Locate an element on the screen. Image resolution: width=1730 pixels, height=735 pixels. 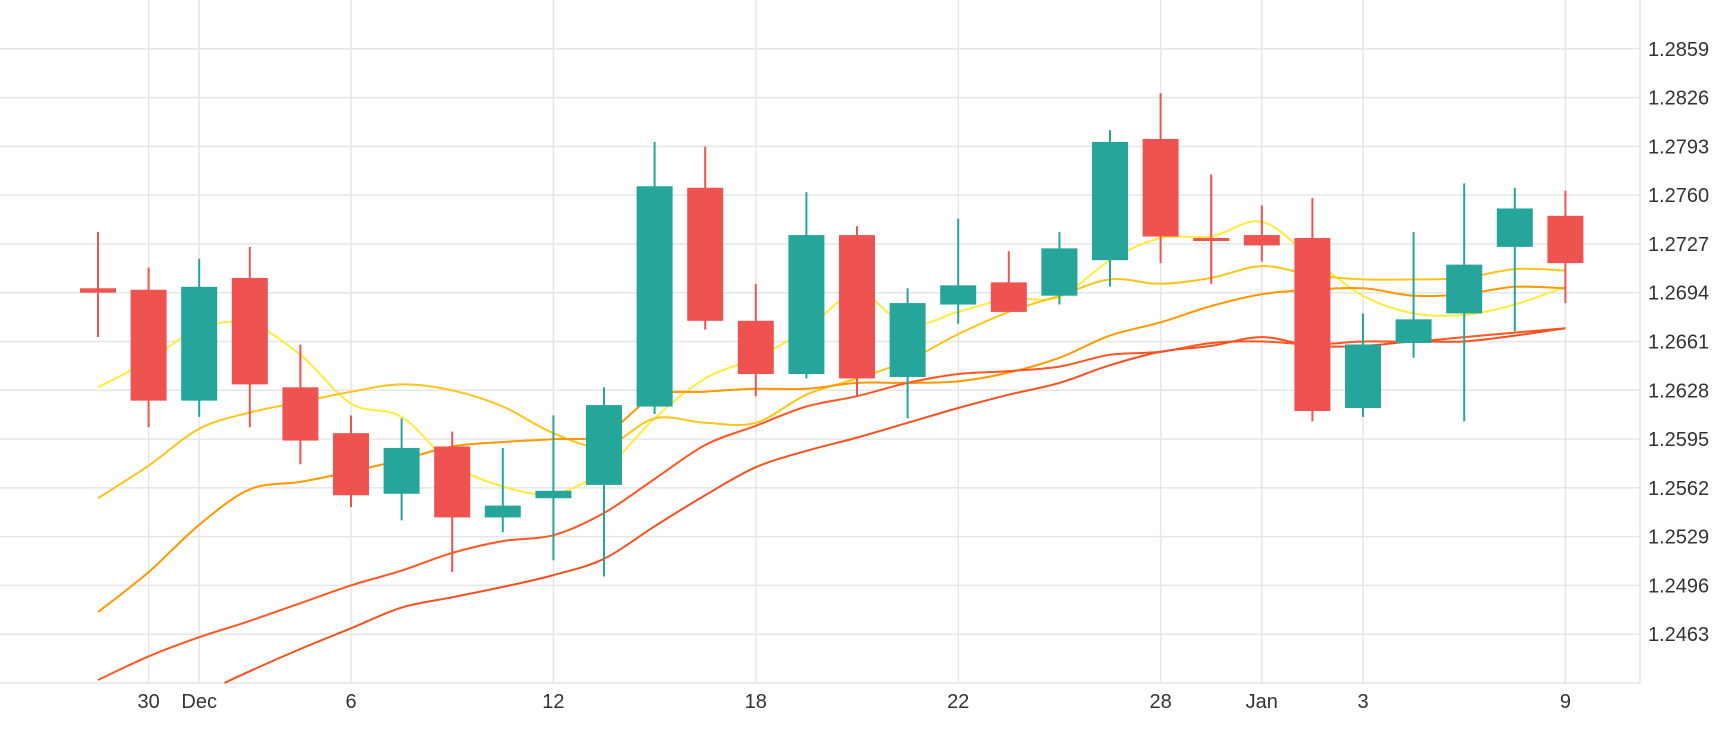
x-tick-label: 3 is located at coordinates (1362, 702).